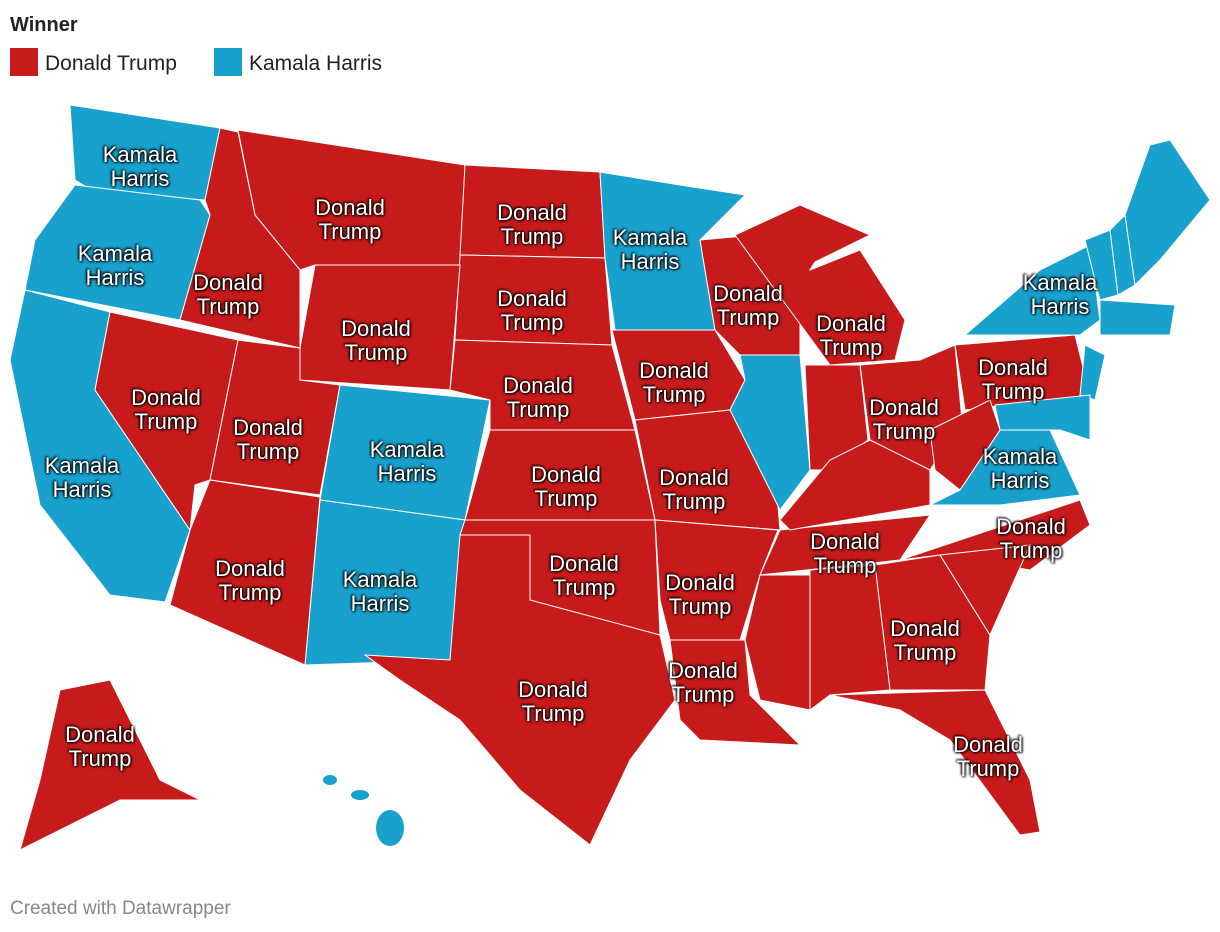  Describe the element at coordinates (111, 63) in the screenshot. I see `legend-label: Donald Trump` at that location.